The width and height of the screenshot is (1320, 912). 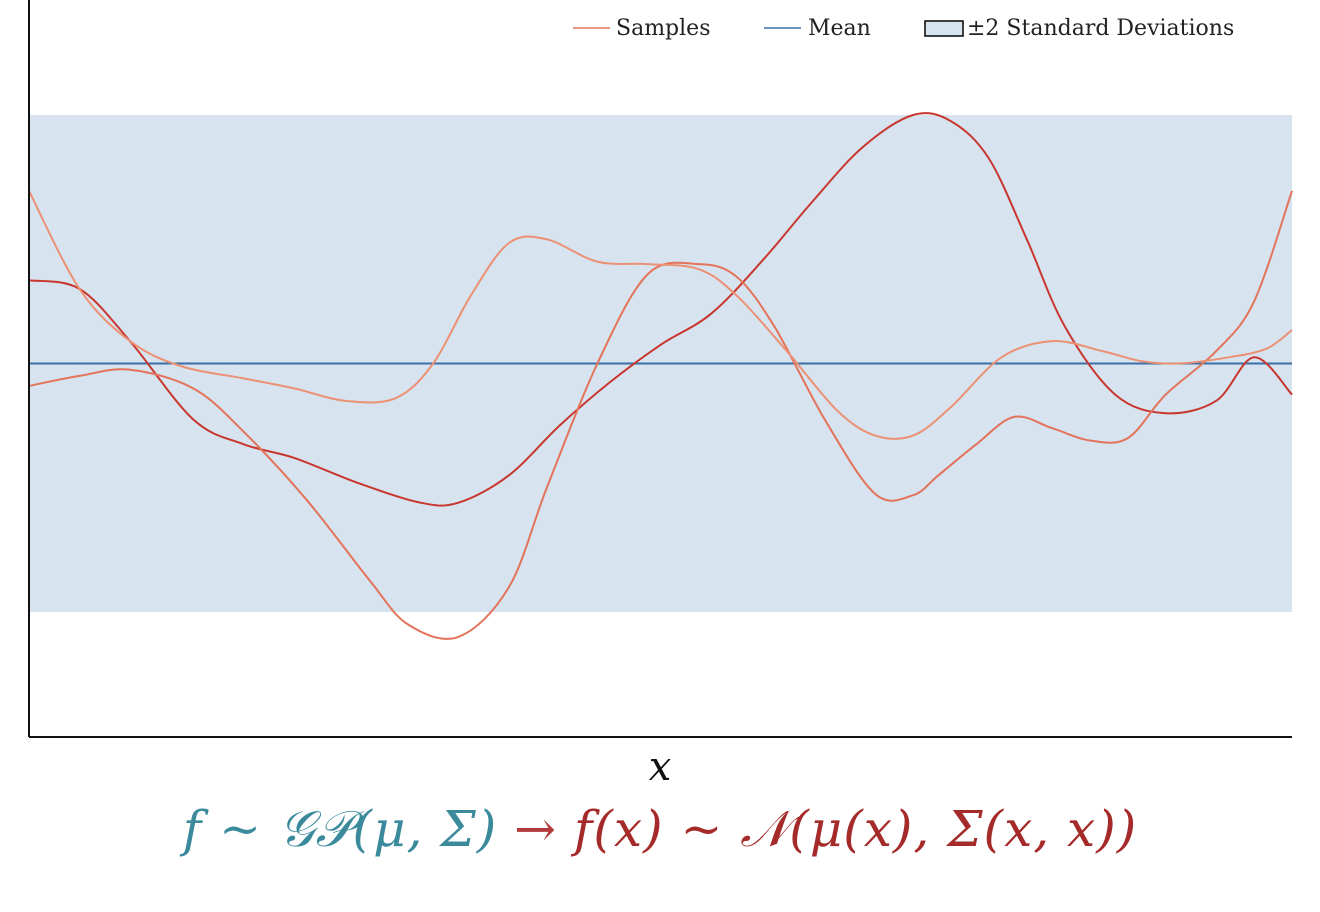 What do you see at coordinates (944, 28) in the screenshot?
I see `legend-band-swatch` at bounding box center [944, 28].